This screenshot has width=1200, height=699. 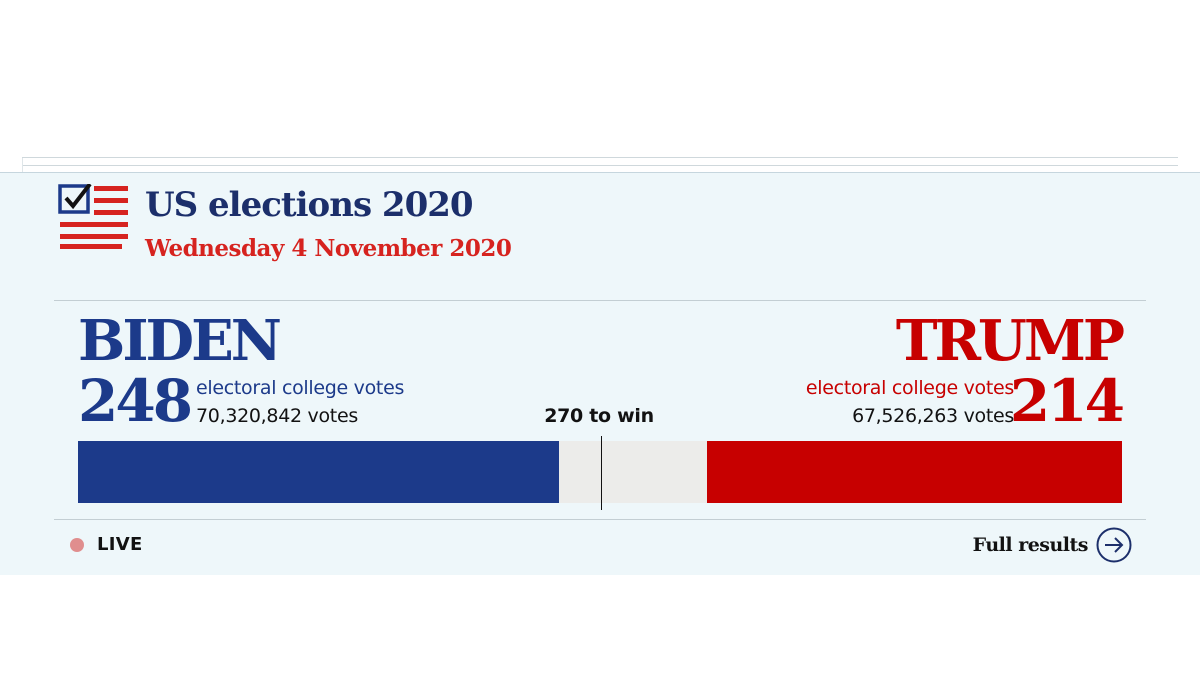 What do you see at coordinates (1030, 545) in the screenshot?
I see `full-results-label: Full results` at bounding box center [1030, 545].